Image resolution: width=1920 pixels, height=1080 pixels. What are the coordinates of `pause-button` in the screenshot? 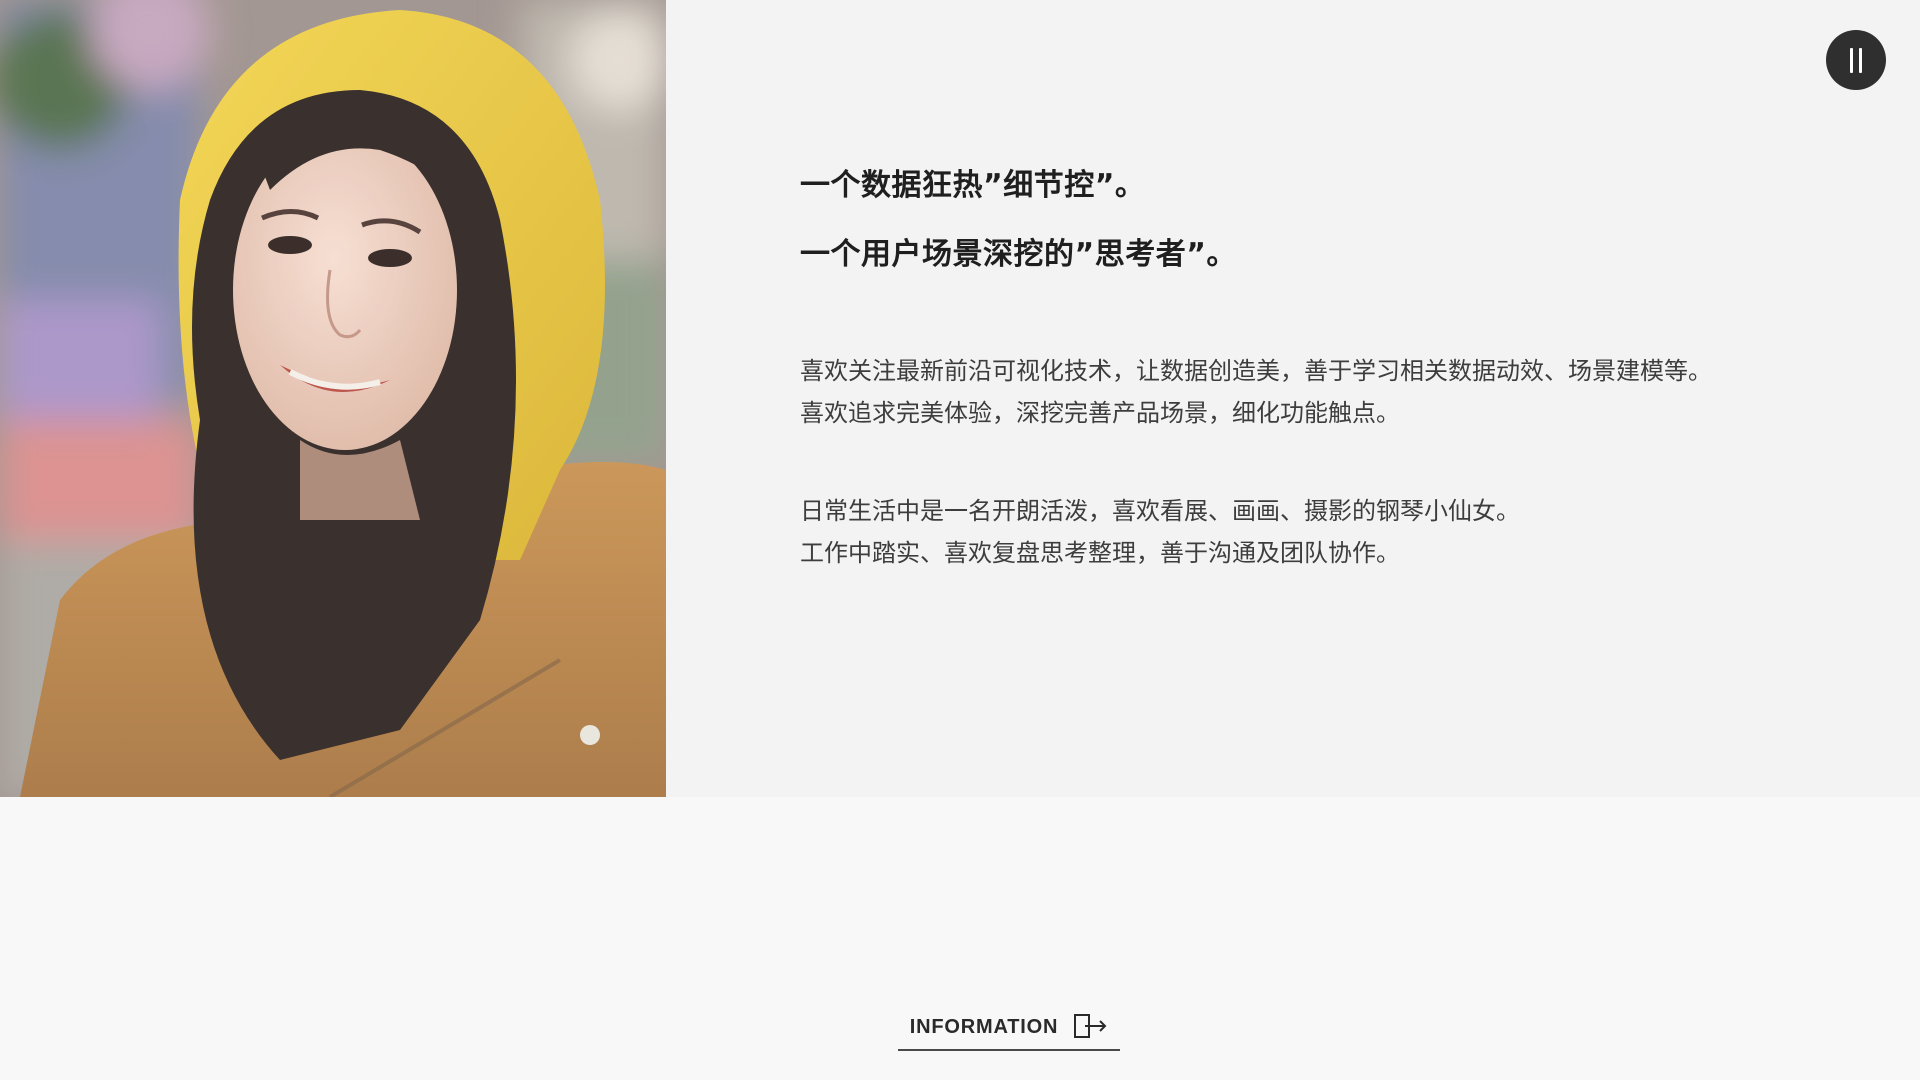 It's located at (1856, 60).